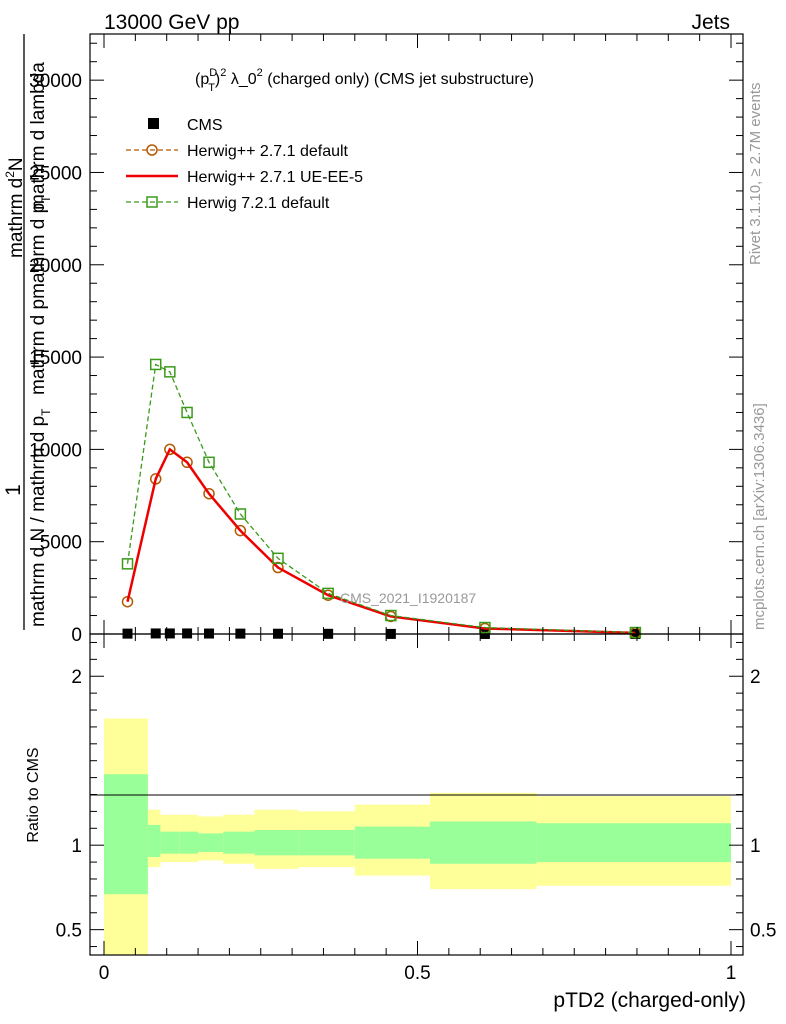  Describe the element at coordinates (408, 598) in the screenshot. I see `analysis-watermark: CMS_2021_I1920187` at that location.